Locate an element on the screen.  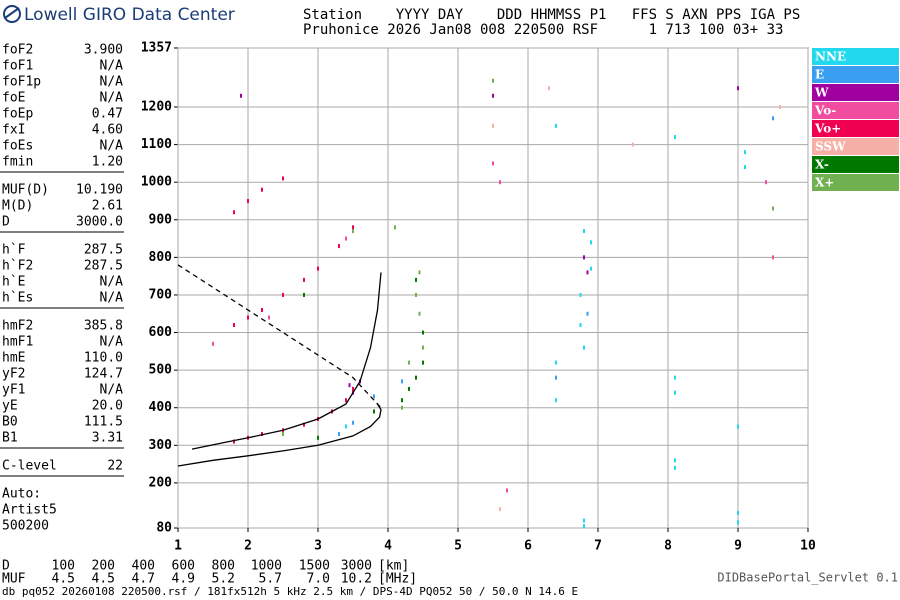
muf-value: 4.9 is located at coordinates (183, 579).